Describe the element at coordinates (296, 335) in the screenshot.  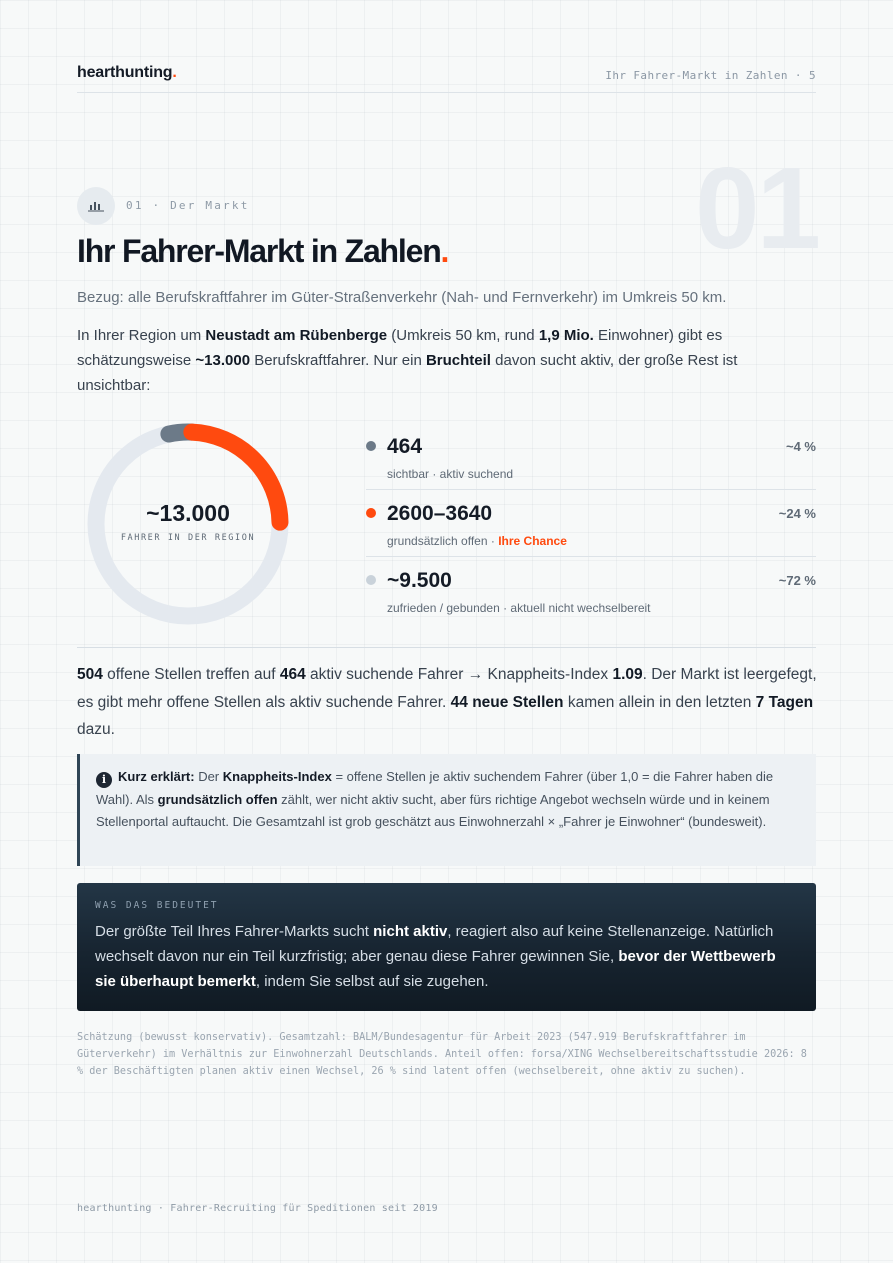
I see `region-name: Neustadt am Rübenberge` at that location.